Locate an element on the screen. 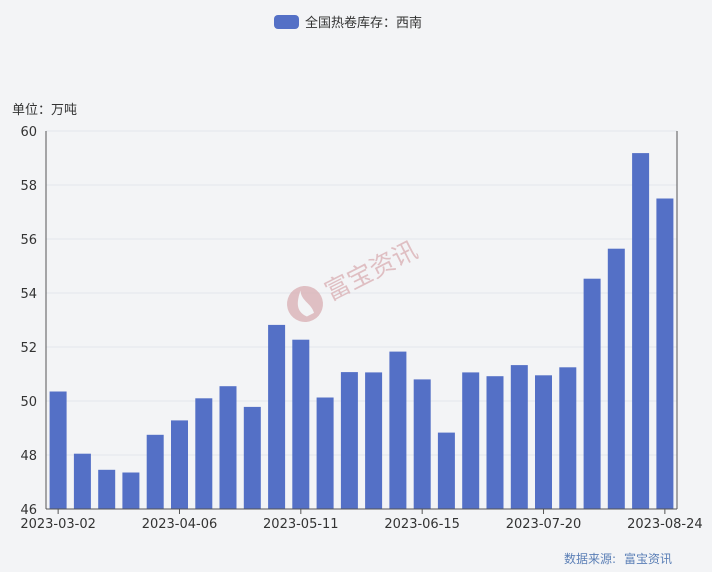 The height and width of the screenshot is (572, 712). x-tick-label: 2023-07-20 is located at coordinates (544, 524).